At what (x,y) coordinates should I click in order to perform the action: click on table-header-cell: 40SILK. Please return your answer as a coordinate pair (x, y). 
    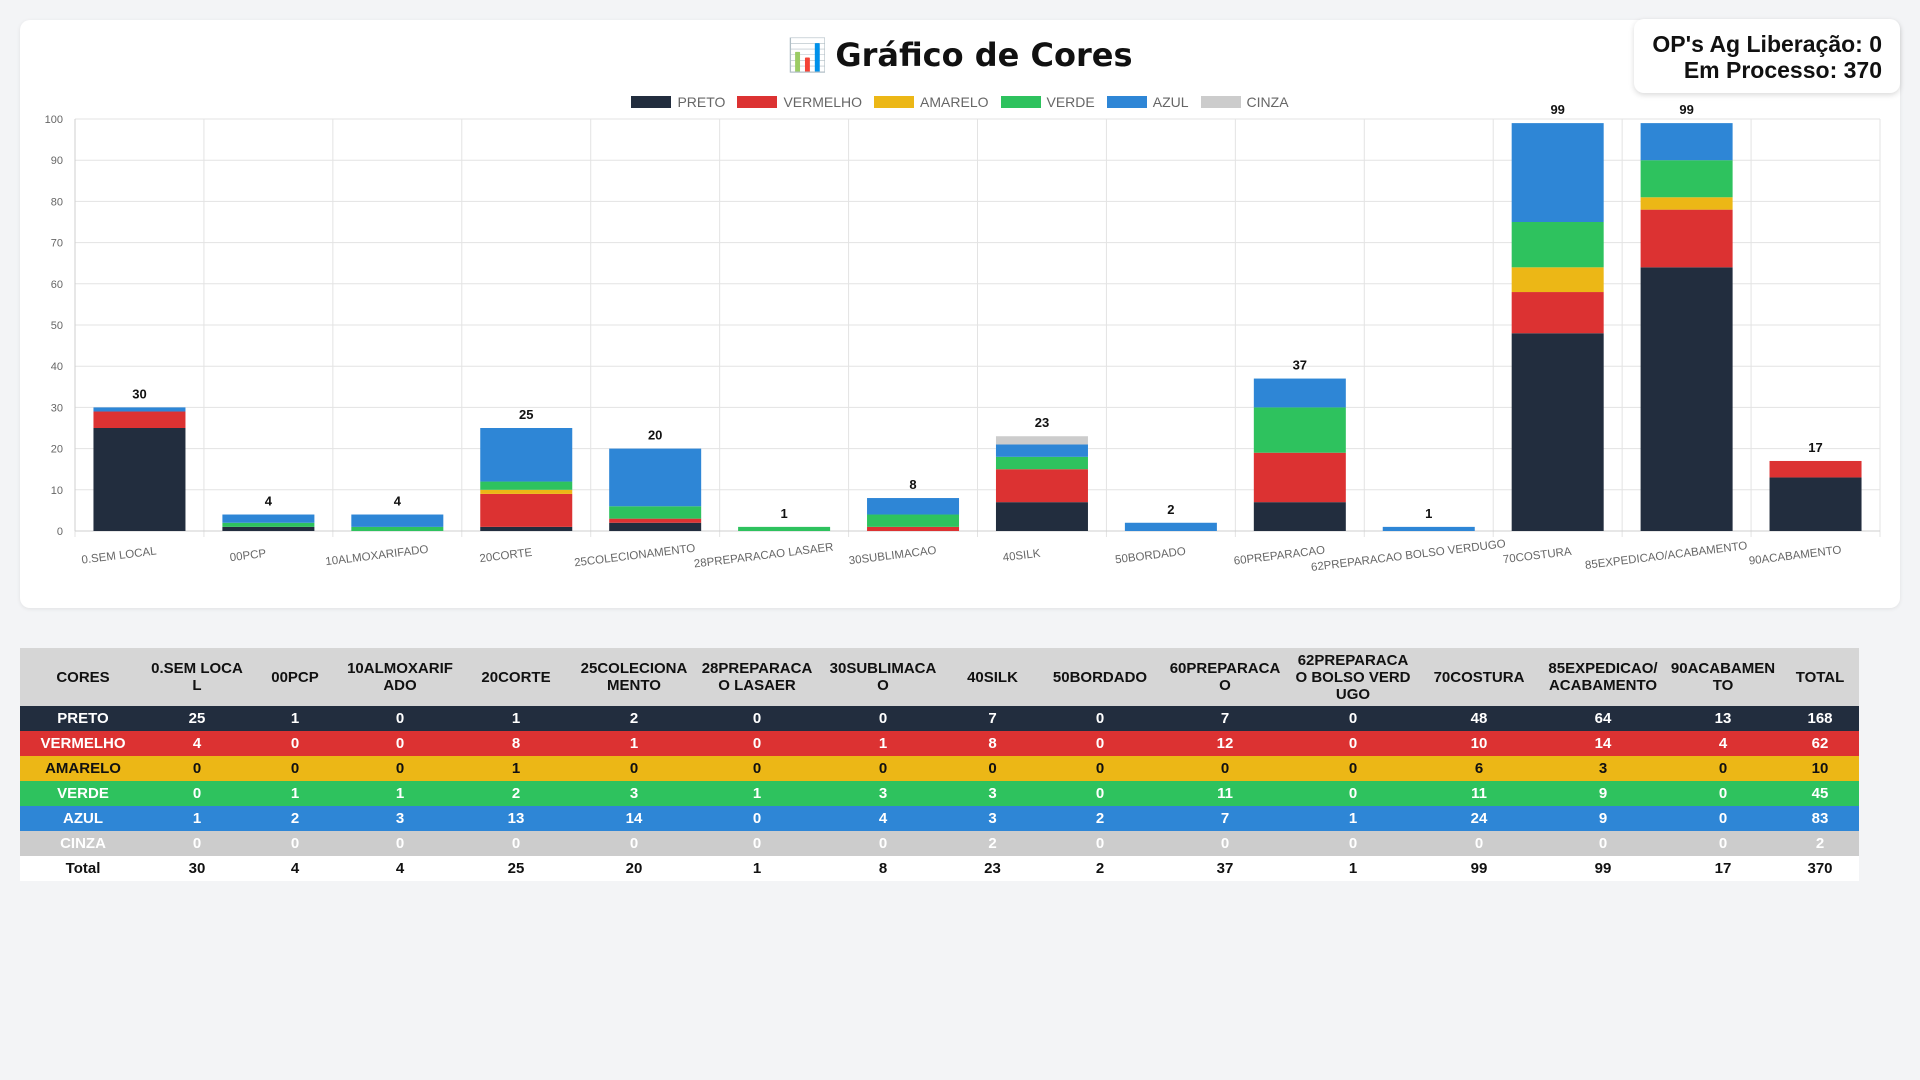
    Looking at the image, I should click on (992, 677).